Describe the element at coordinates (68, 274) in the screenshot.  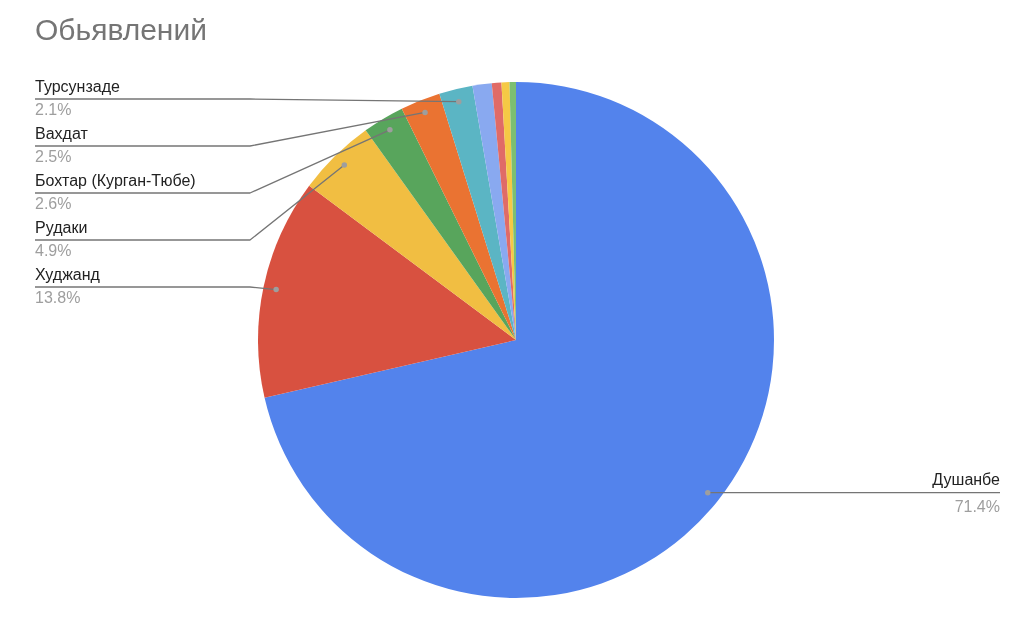
I see `slice-label: Худжанд` at that location.